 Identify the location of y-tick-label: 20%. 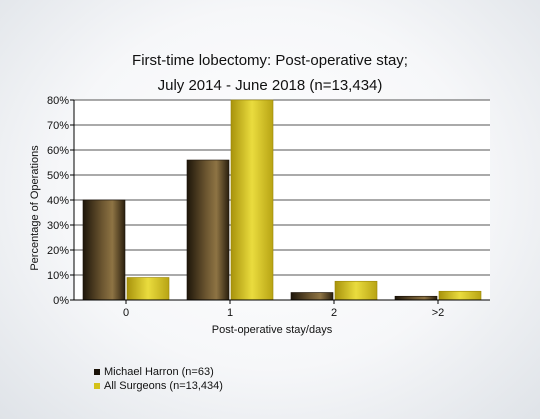
(58, 251).